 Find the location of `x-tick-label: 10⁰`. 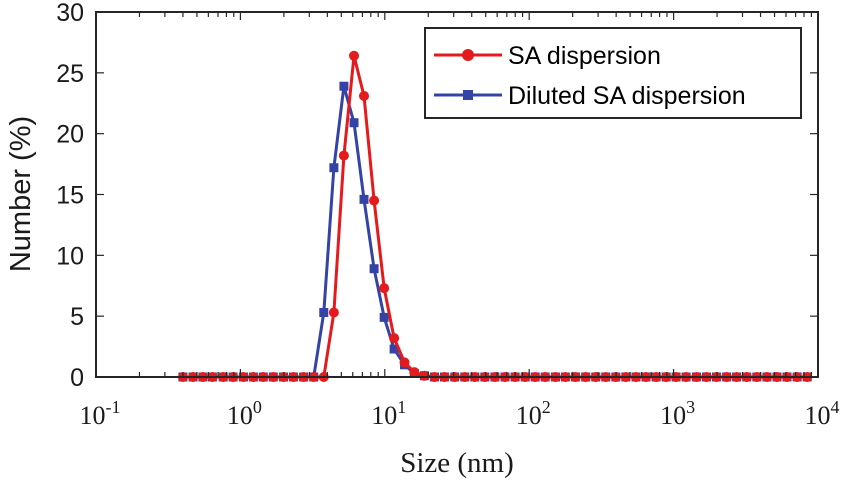

x-tick-label: 10⁰ is located at coordinates (244, 413).